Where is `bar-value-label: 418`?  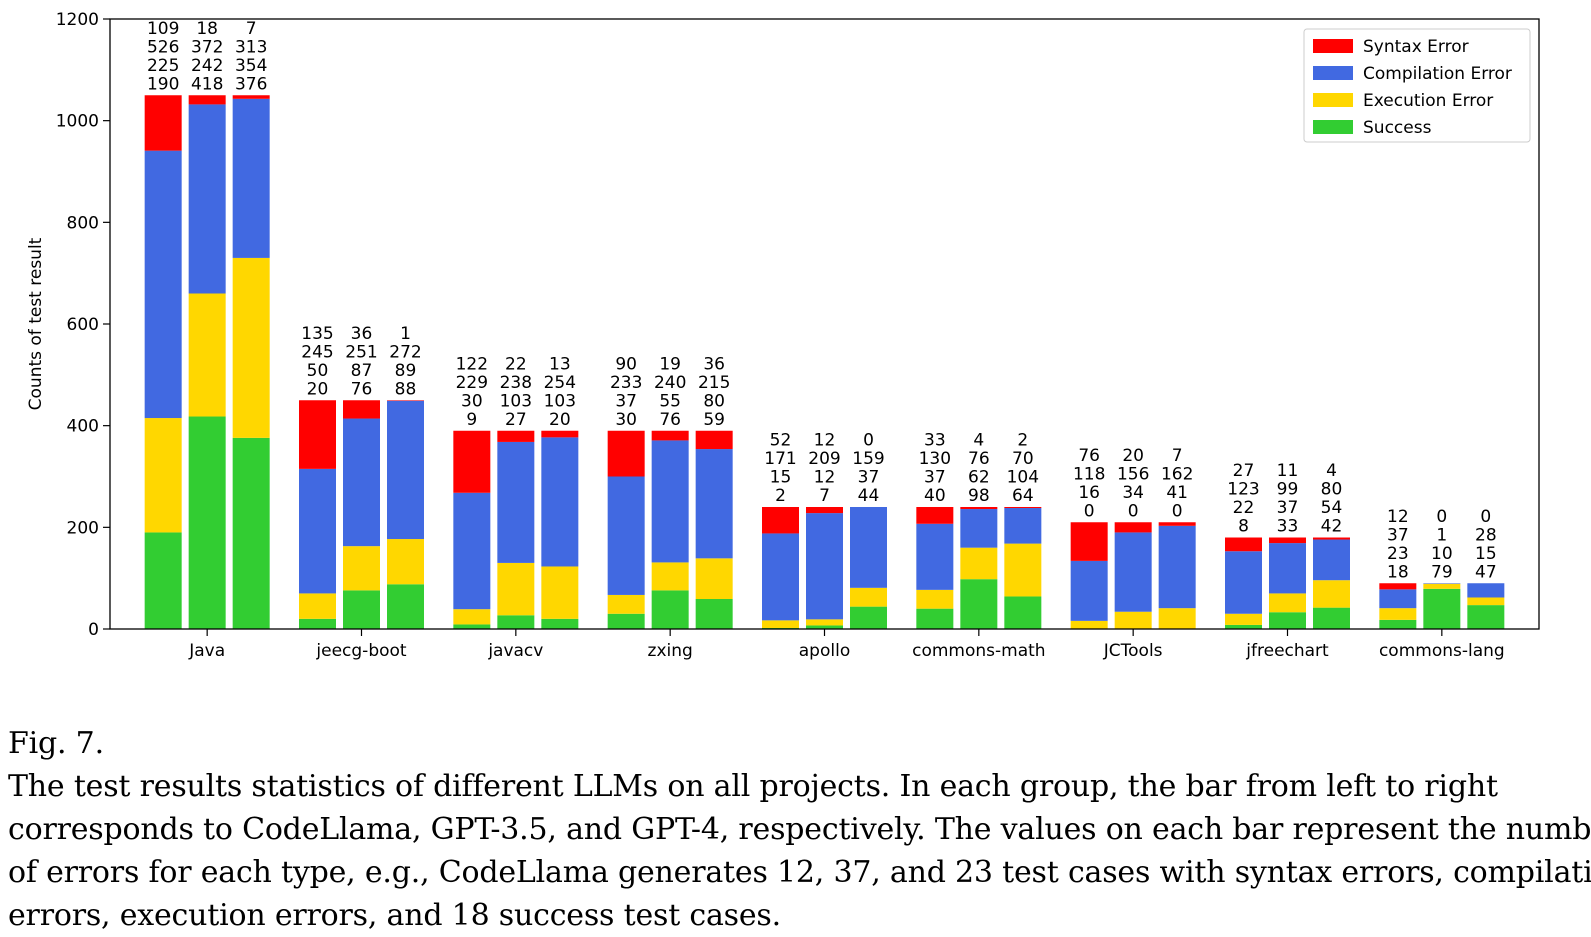
bar-value-label: 418 is located at coordinates (207, 84).